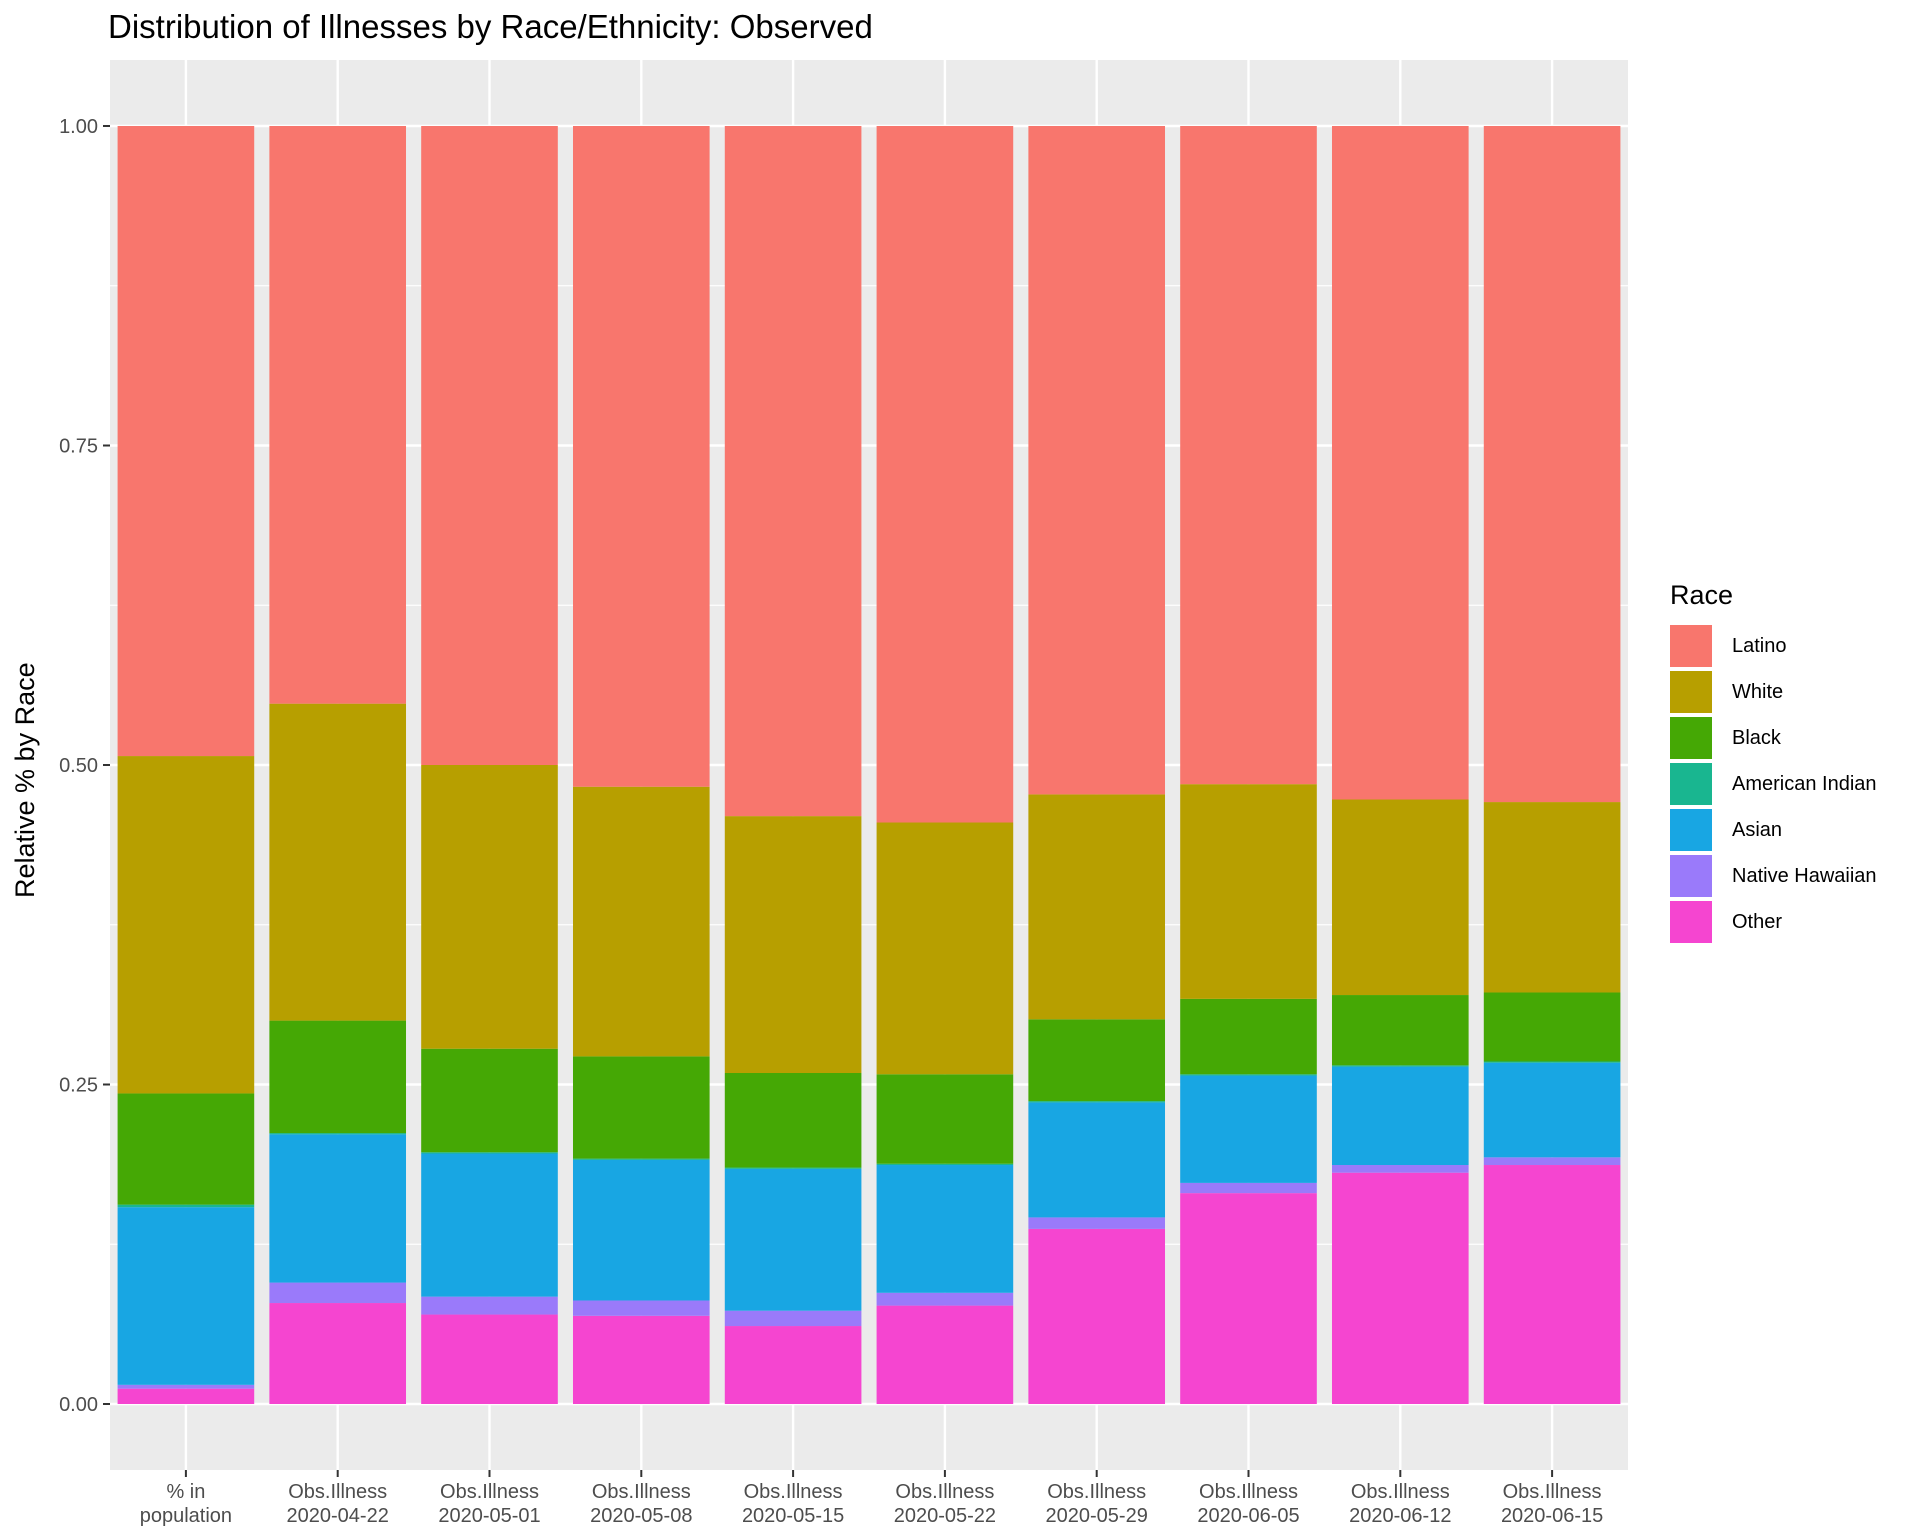 The height and width of the screenshot is (1536, 1920). What do you see at coordinates (1691, 922) in the screenshot?
I see `legend-swatch-other` at bounding box center [1691, 922].